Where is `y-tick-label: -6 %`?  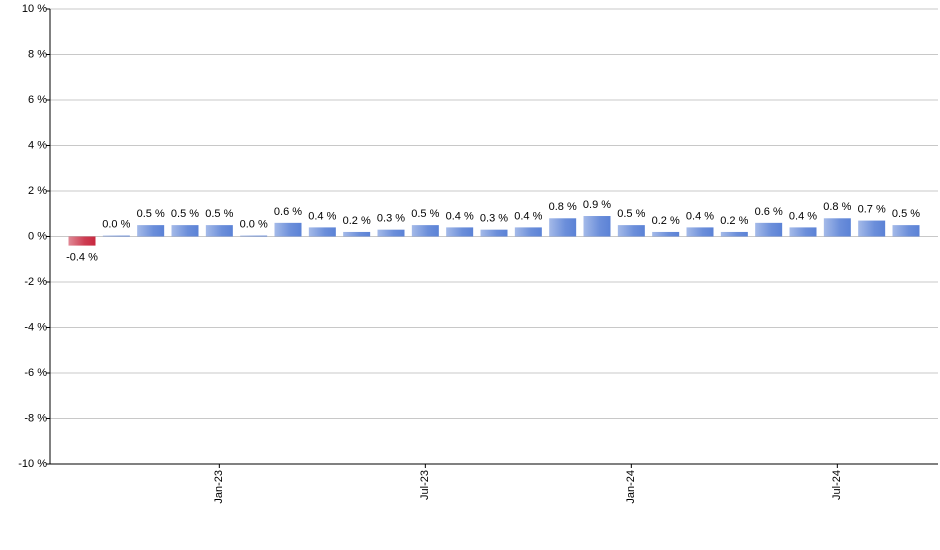 y-tick-label: -6 % is located at coordinates (35, 373).